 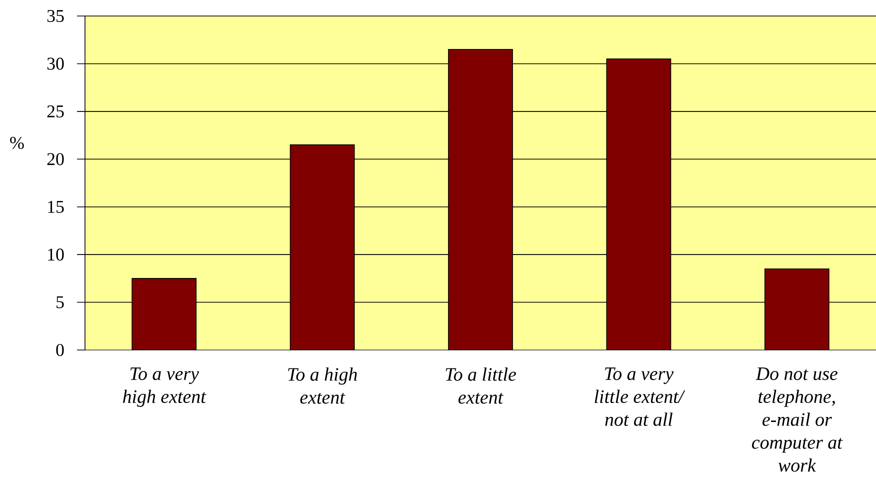 I want to click on x-tick-label: Do not use telephone, e-mail or computer at work, so click(x=797, y=420).